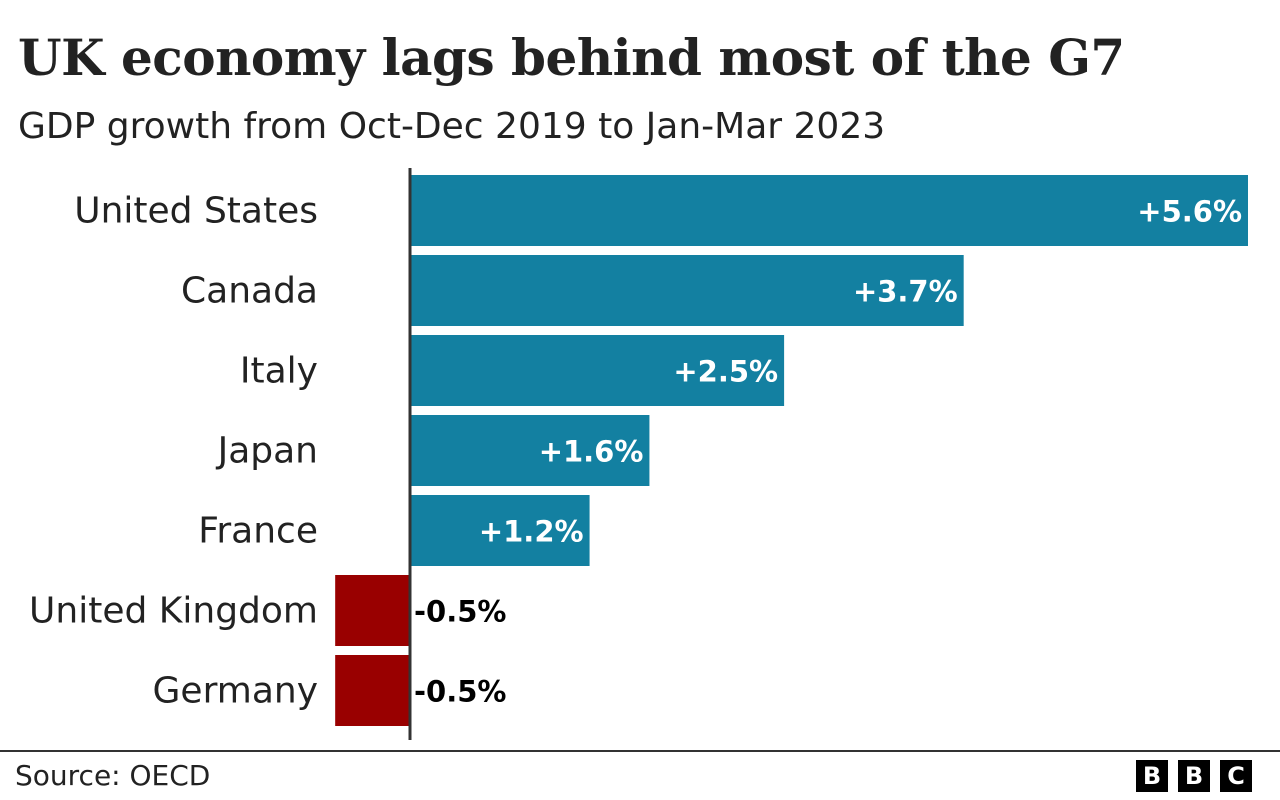 The width and height of the screenshot is (1280, 800). I want to click on data-label: +1.2%, so click(531, 532).